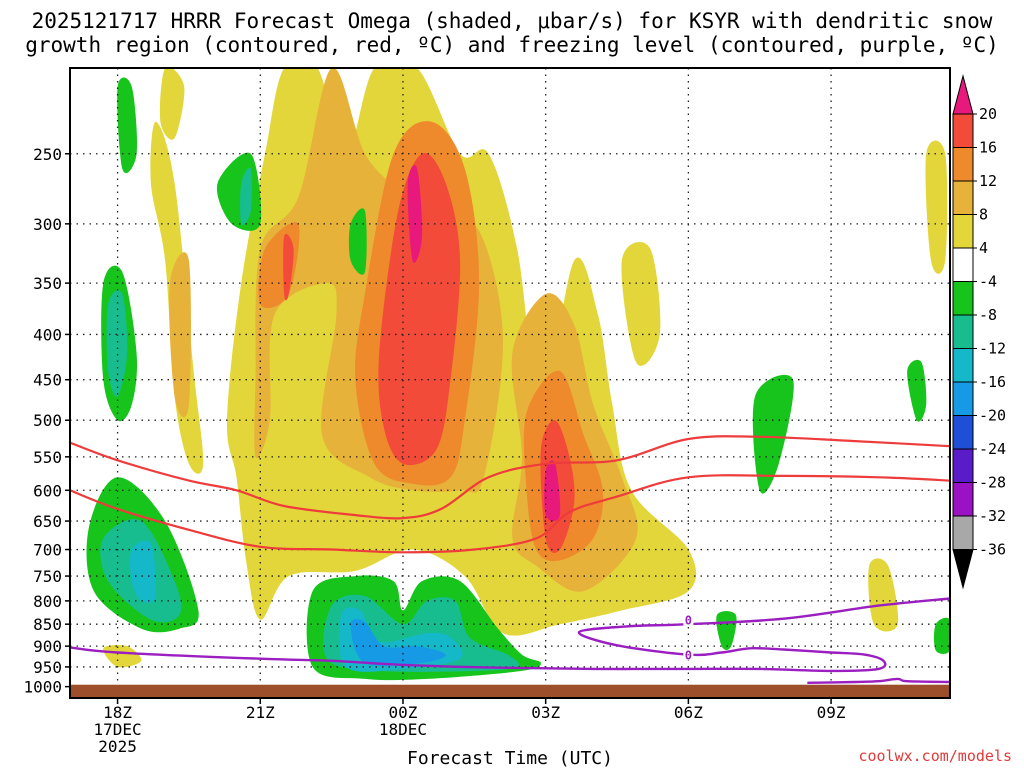 This screenshot has height=768, width=1024. I want to click on colorbar-label-9: -20, so click(992, 416).